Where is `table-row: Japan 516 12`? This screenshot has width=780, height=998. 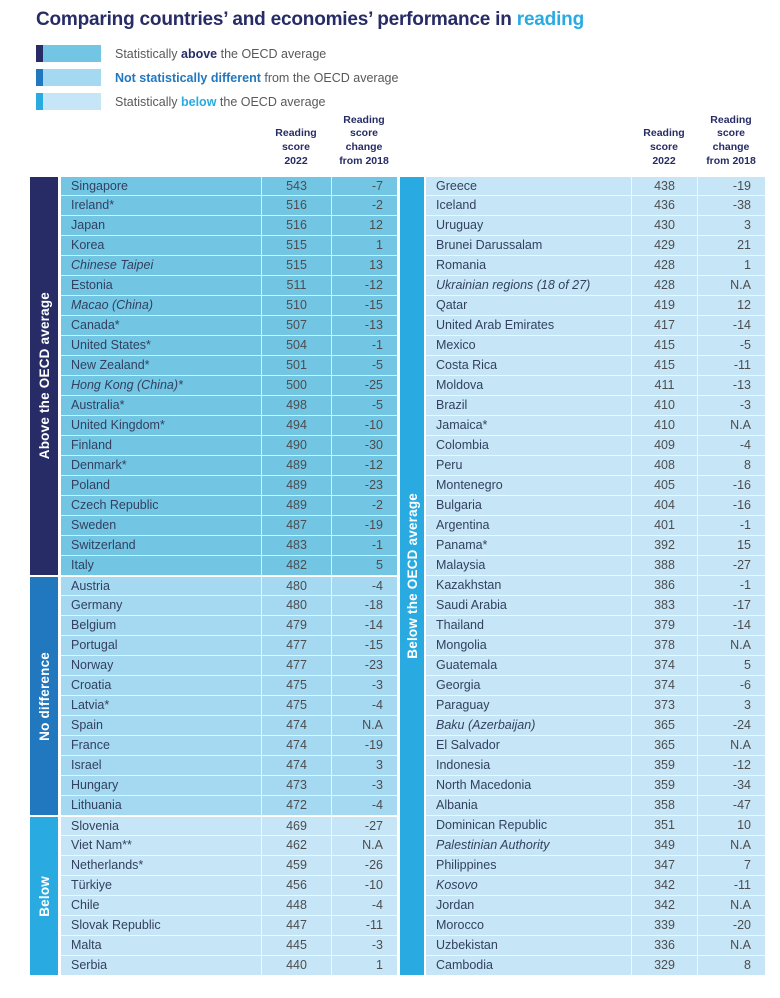
table-row: Japan 516 12 is located at coordinates (229, 225).